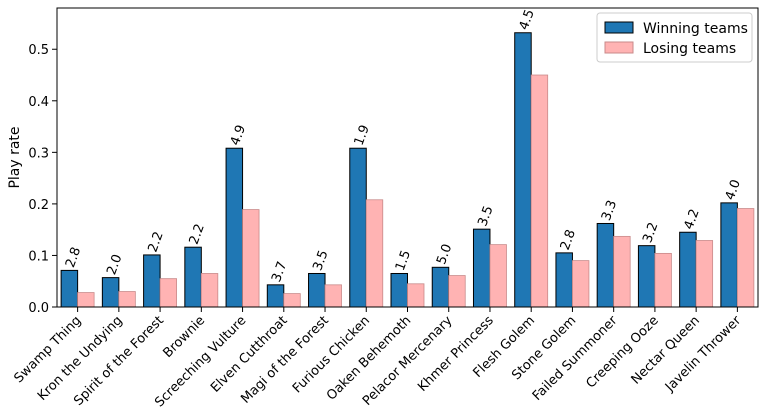  Describe the element at coordinates (403, 260) in the screenshot. I see `bar-label-8: 1.5` at that location.